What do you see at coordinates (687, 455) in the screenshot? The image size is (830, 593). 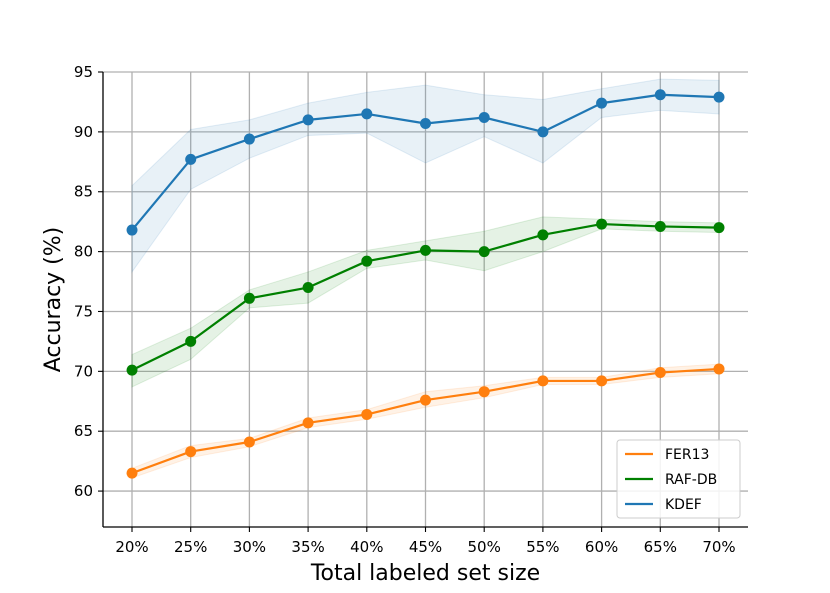 I see `legend-label-fer13: FER13` at bounding box center [687, 455].